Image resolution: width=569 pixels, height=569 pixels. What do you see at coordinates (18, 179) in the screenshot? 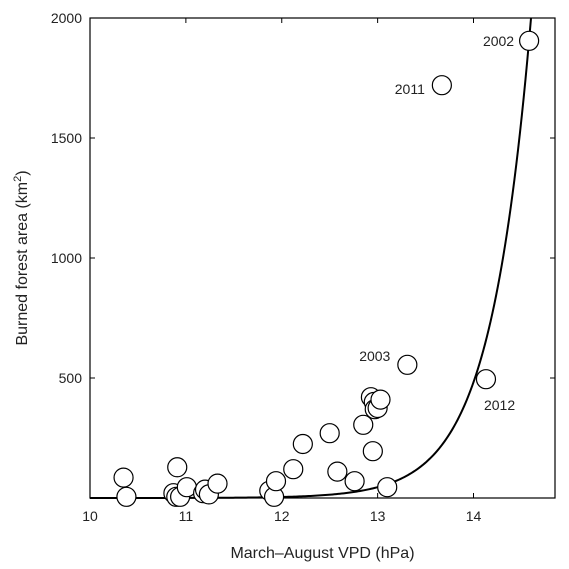
I see `y-axis-label-sup: 2` at bounding box center [18, 179].